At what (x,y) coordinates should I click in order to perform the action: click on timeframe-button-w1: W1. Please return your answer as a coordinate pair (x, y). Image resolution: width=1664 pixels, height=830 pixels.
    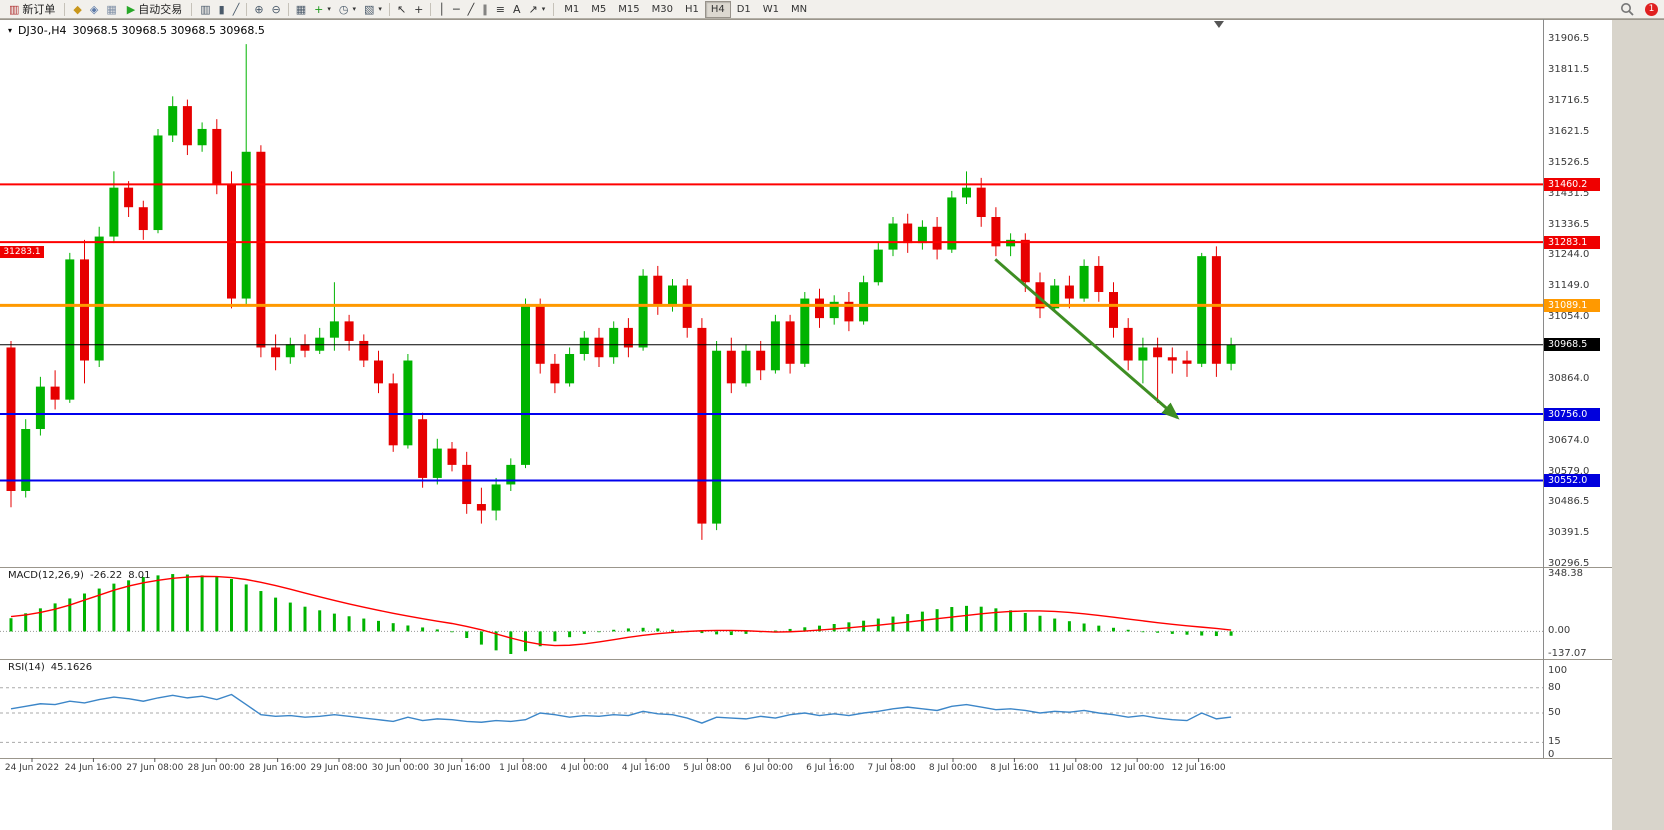
    Looking at the image, I should click on (771, 9).